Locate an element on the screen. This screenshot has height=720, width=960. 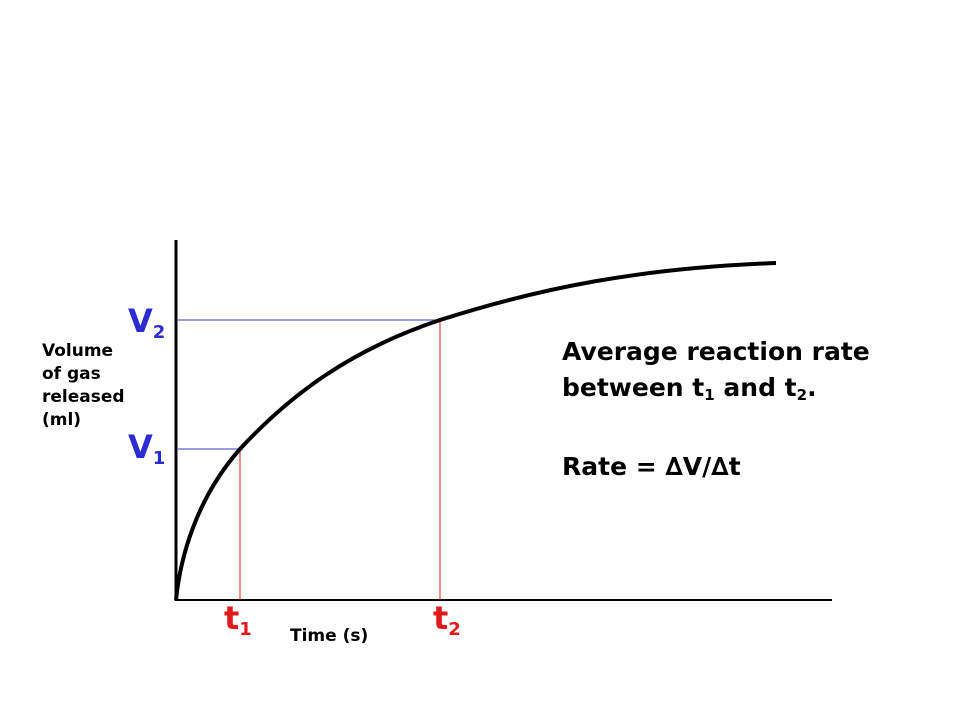
note-line-2: between t1 and t2. is located at coordinates (716, 391).